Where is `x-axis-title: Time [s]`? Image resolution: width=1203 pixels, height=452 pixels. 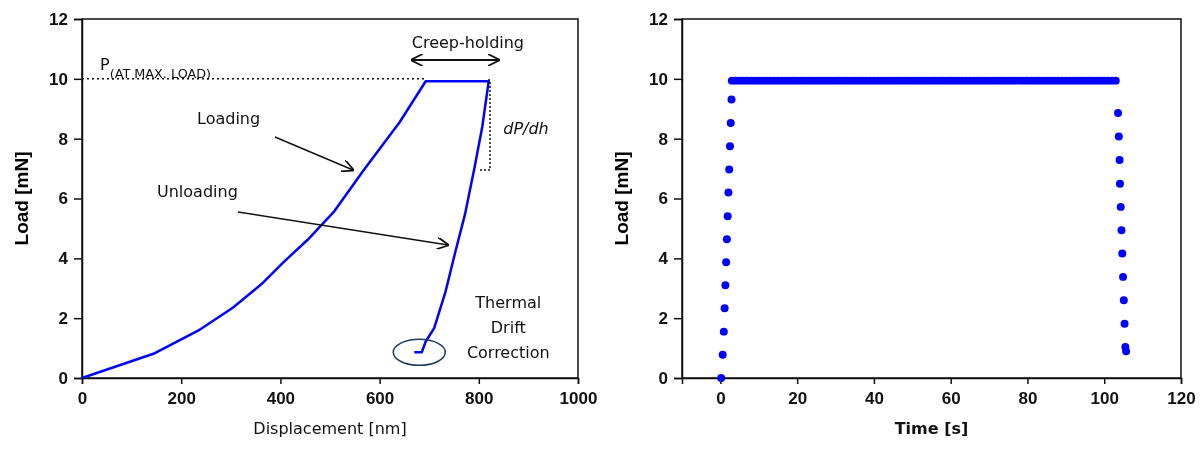 x-axis-title: Time [s] is located at coordinates (931, 428).